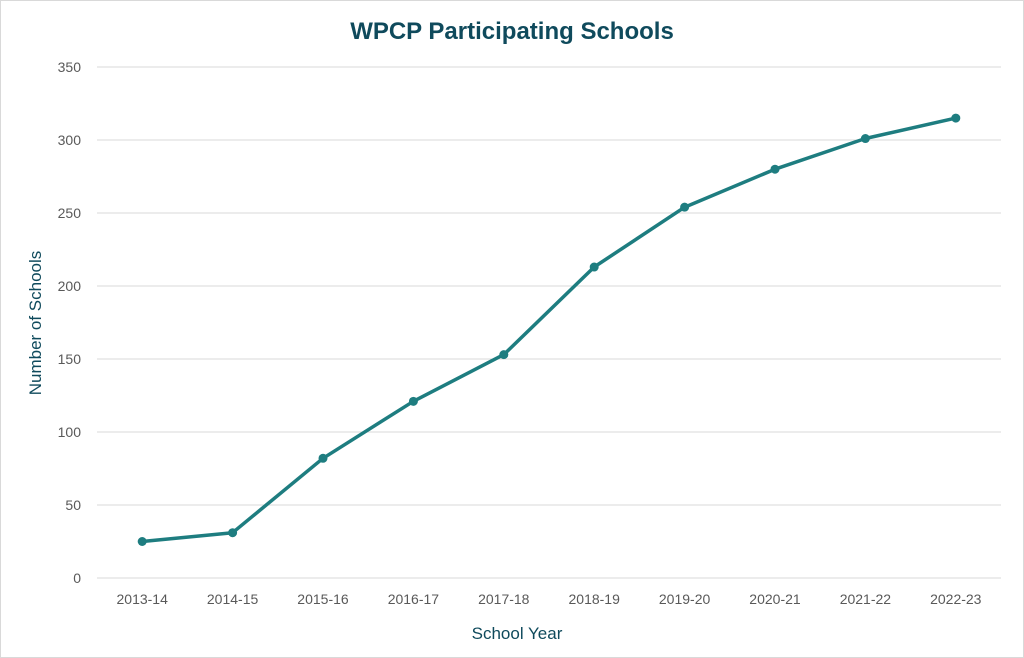  I want to click on y-tick-label: 100, so click(70, 432).